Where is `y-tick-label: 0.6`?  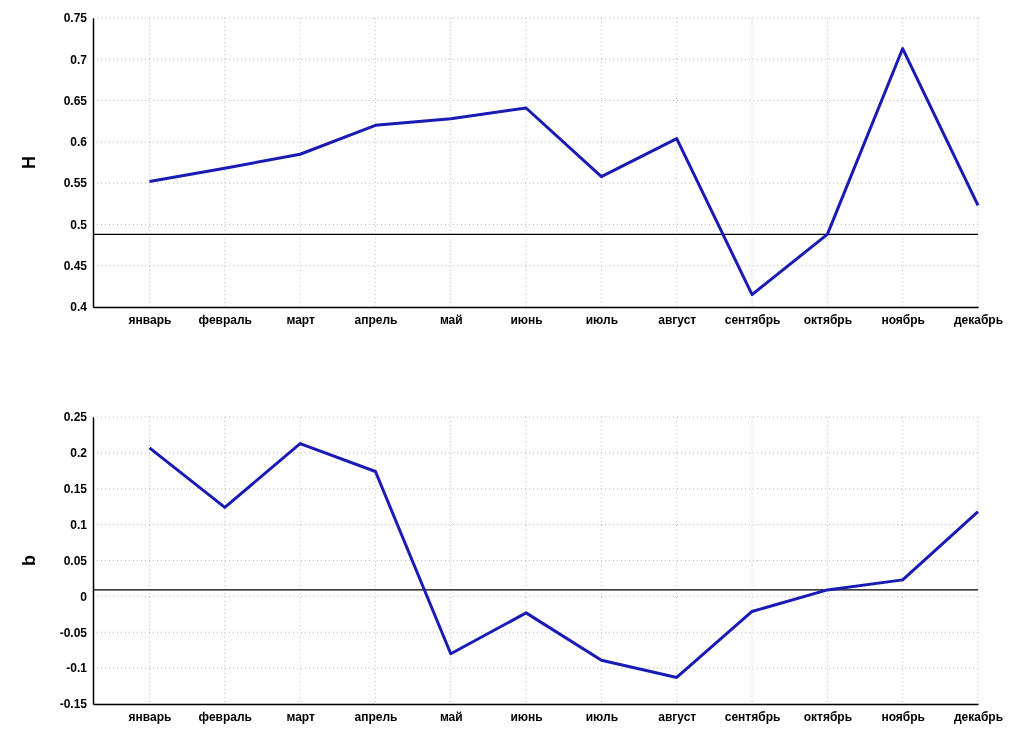
y-tick-label: 0.6 is located at coordinates (79, 142).